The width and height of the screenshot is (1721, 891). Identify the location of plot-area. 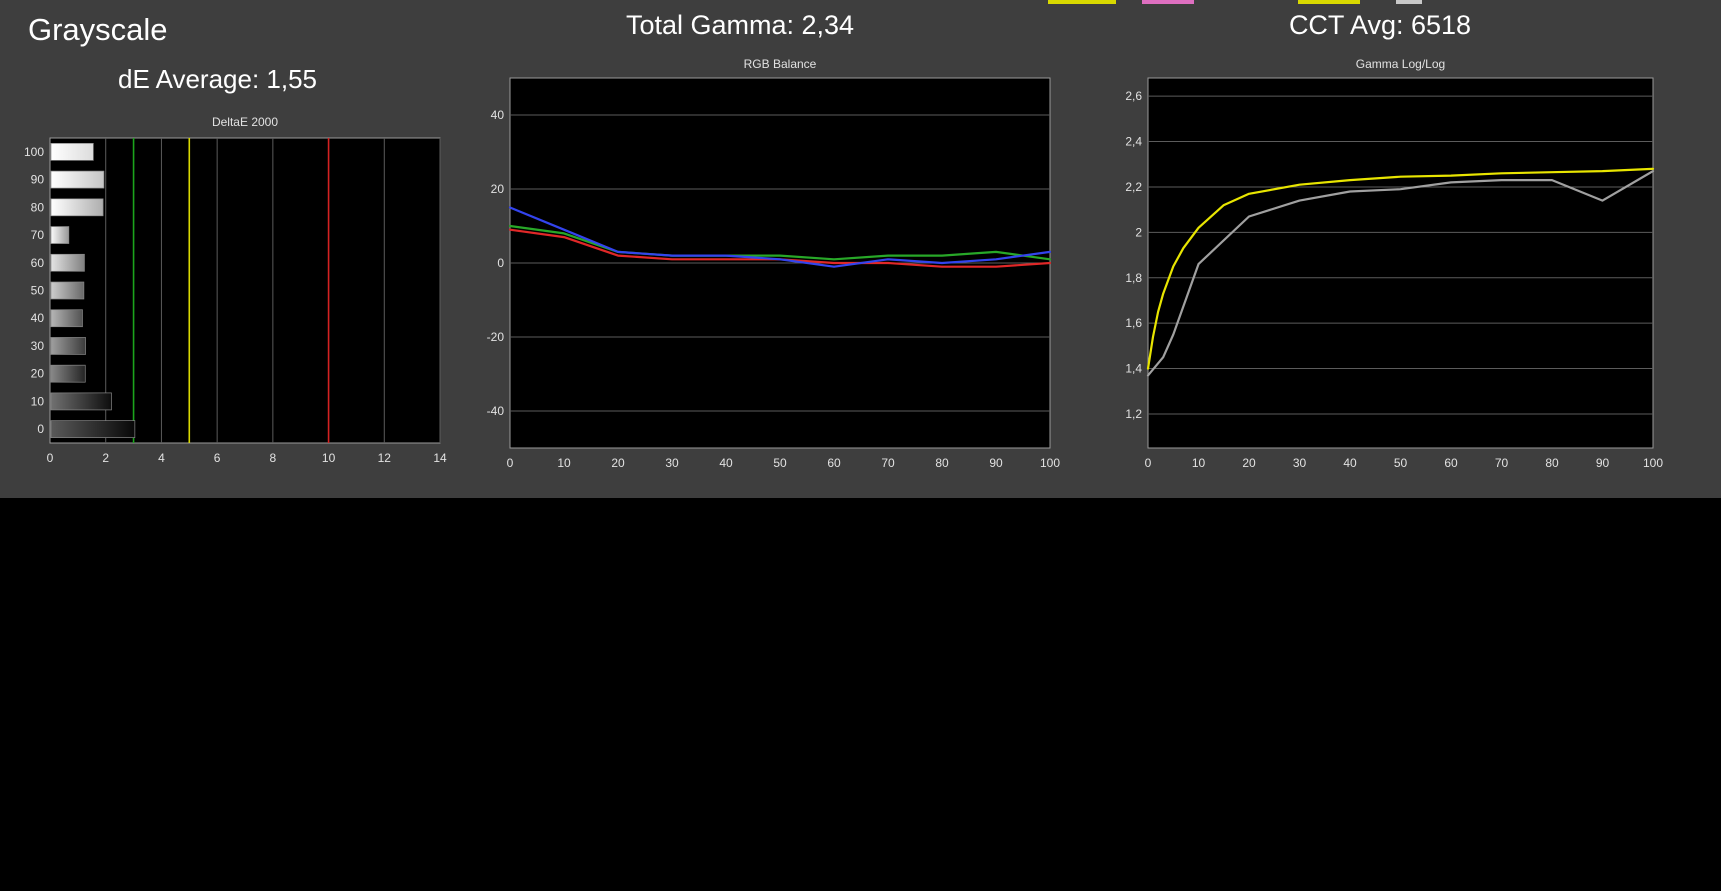
(1400, 263).